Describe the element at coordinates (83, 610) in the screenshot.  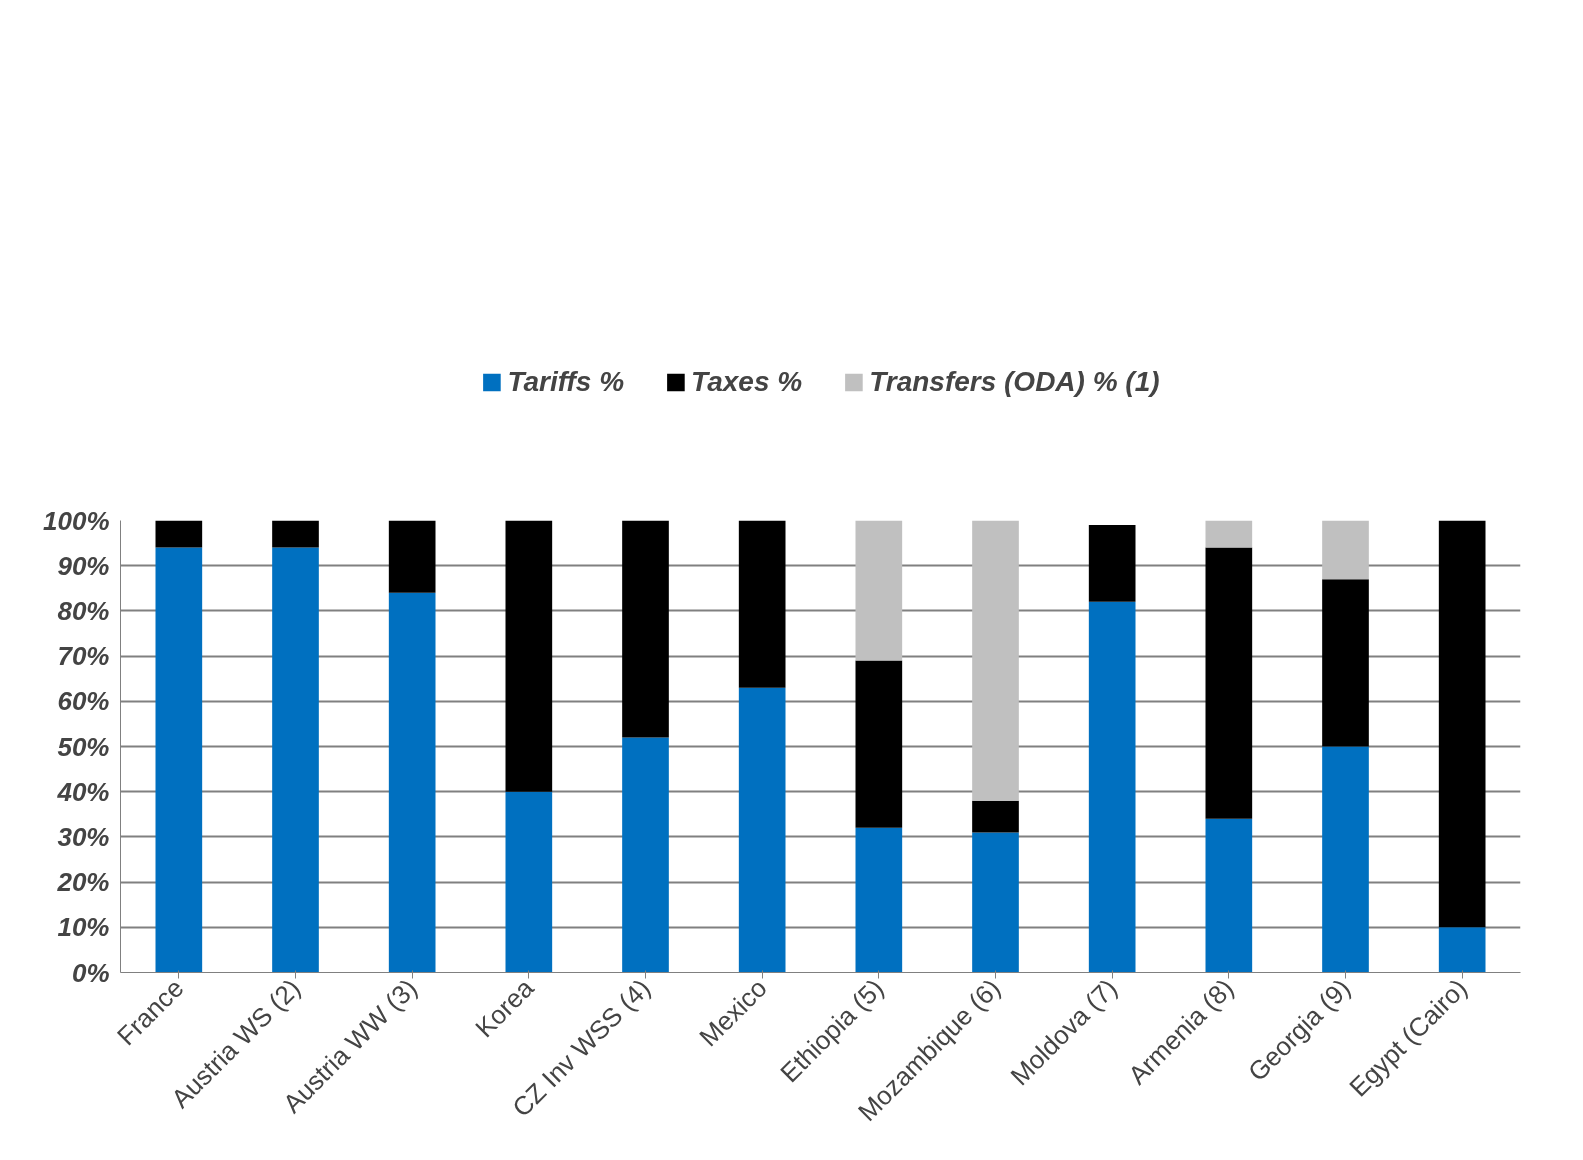
I see `y-tick-label: 80%` at that location.